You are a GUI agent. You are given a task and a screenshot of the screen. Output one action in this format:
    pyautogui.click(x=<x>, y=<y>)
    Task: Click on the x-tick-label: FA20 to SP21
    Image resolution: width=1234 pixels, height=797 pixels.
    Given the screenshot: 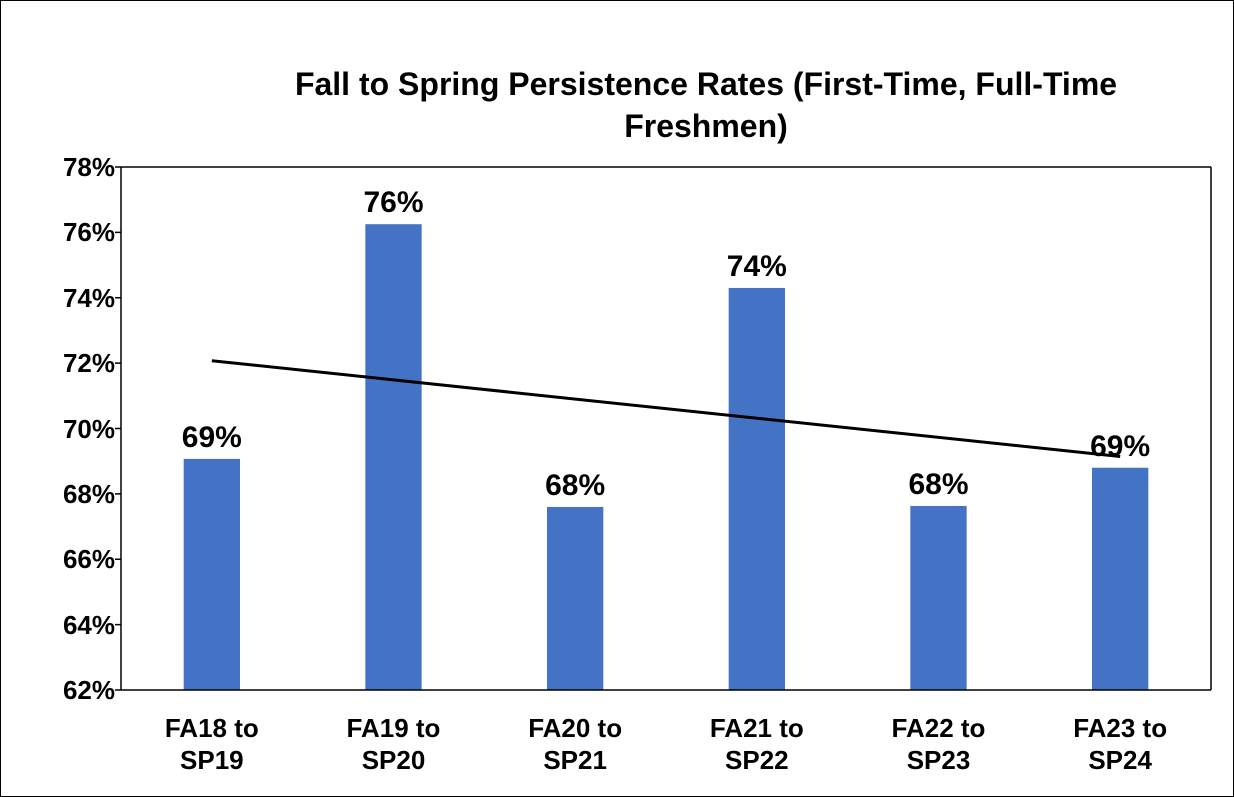 What is the action you would take?
    pyautogui.click(x=575, y=744)
    